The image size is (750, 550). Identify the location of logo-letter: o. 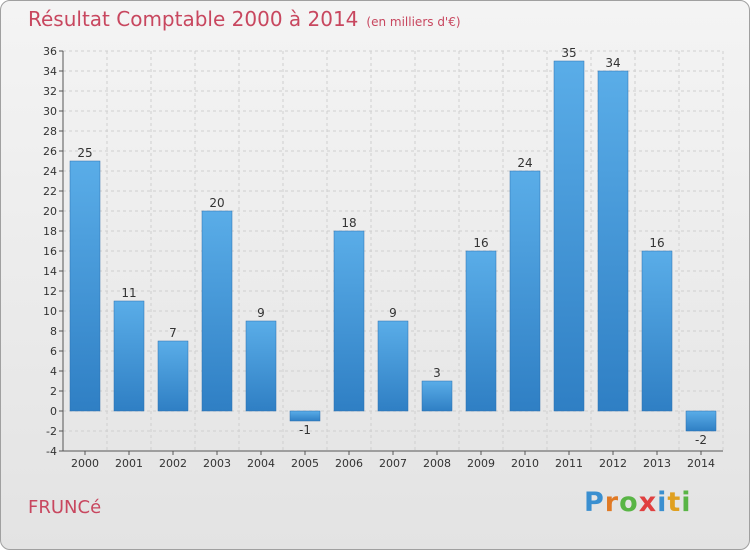
(629, 502).